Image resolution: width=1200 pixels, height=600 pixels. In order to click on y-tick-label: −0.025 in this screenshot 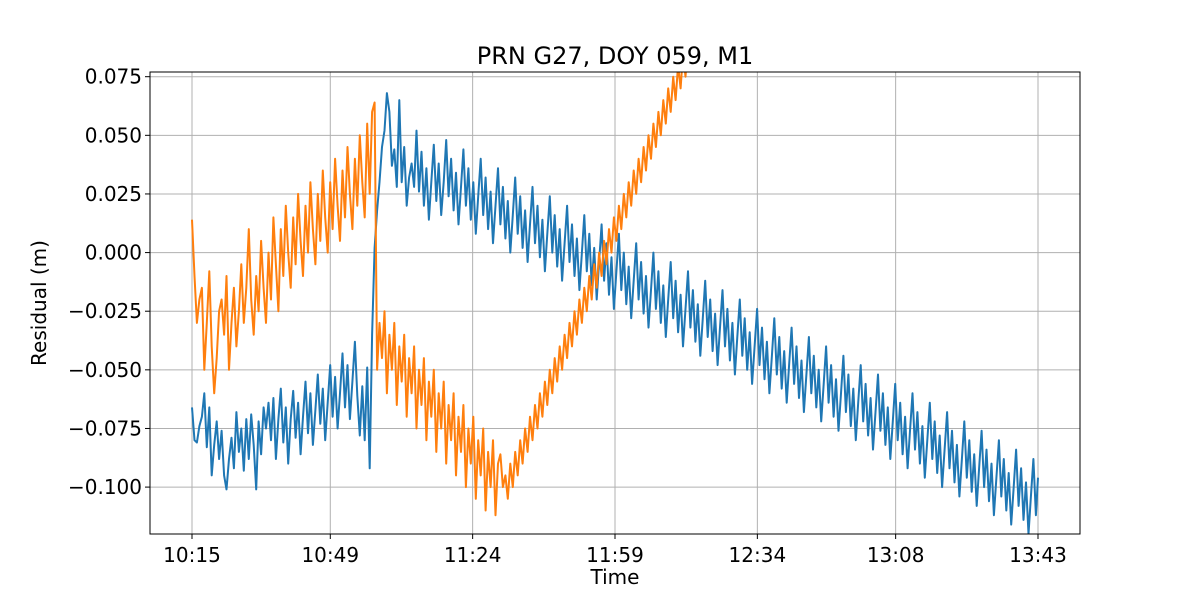, I will do `click(105, 311)`.